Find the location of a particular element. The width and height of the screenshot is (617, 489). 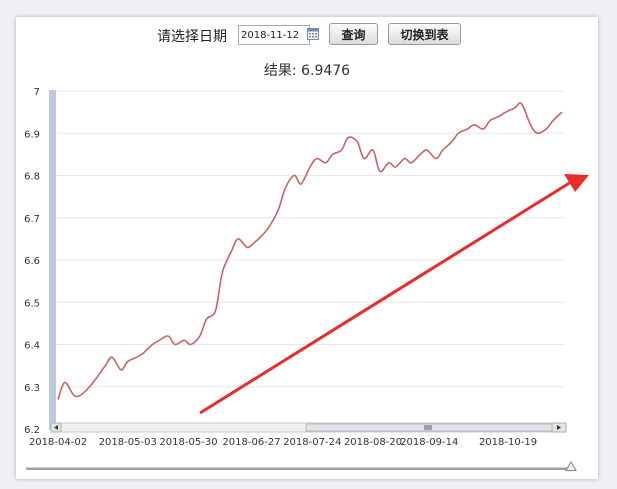

bottom-slider-track is located at coordinates (300, 468).